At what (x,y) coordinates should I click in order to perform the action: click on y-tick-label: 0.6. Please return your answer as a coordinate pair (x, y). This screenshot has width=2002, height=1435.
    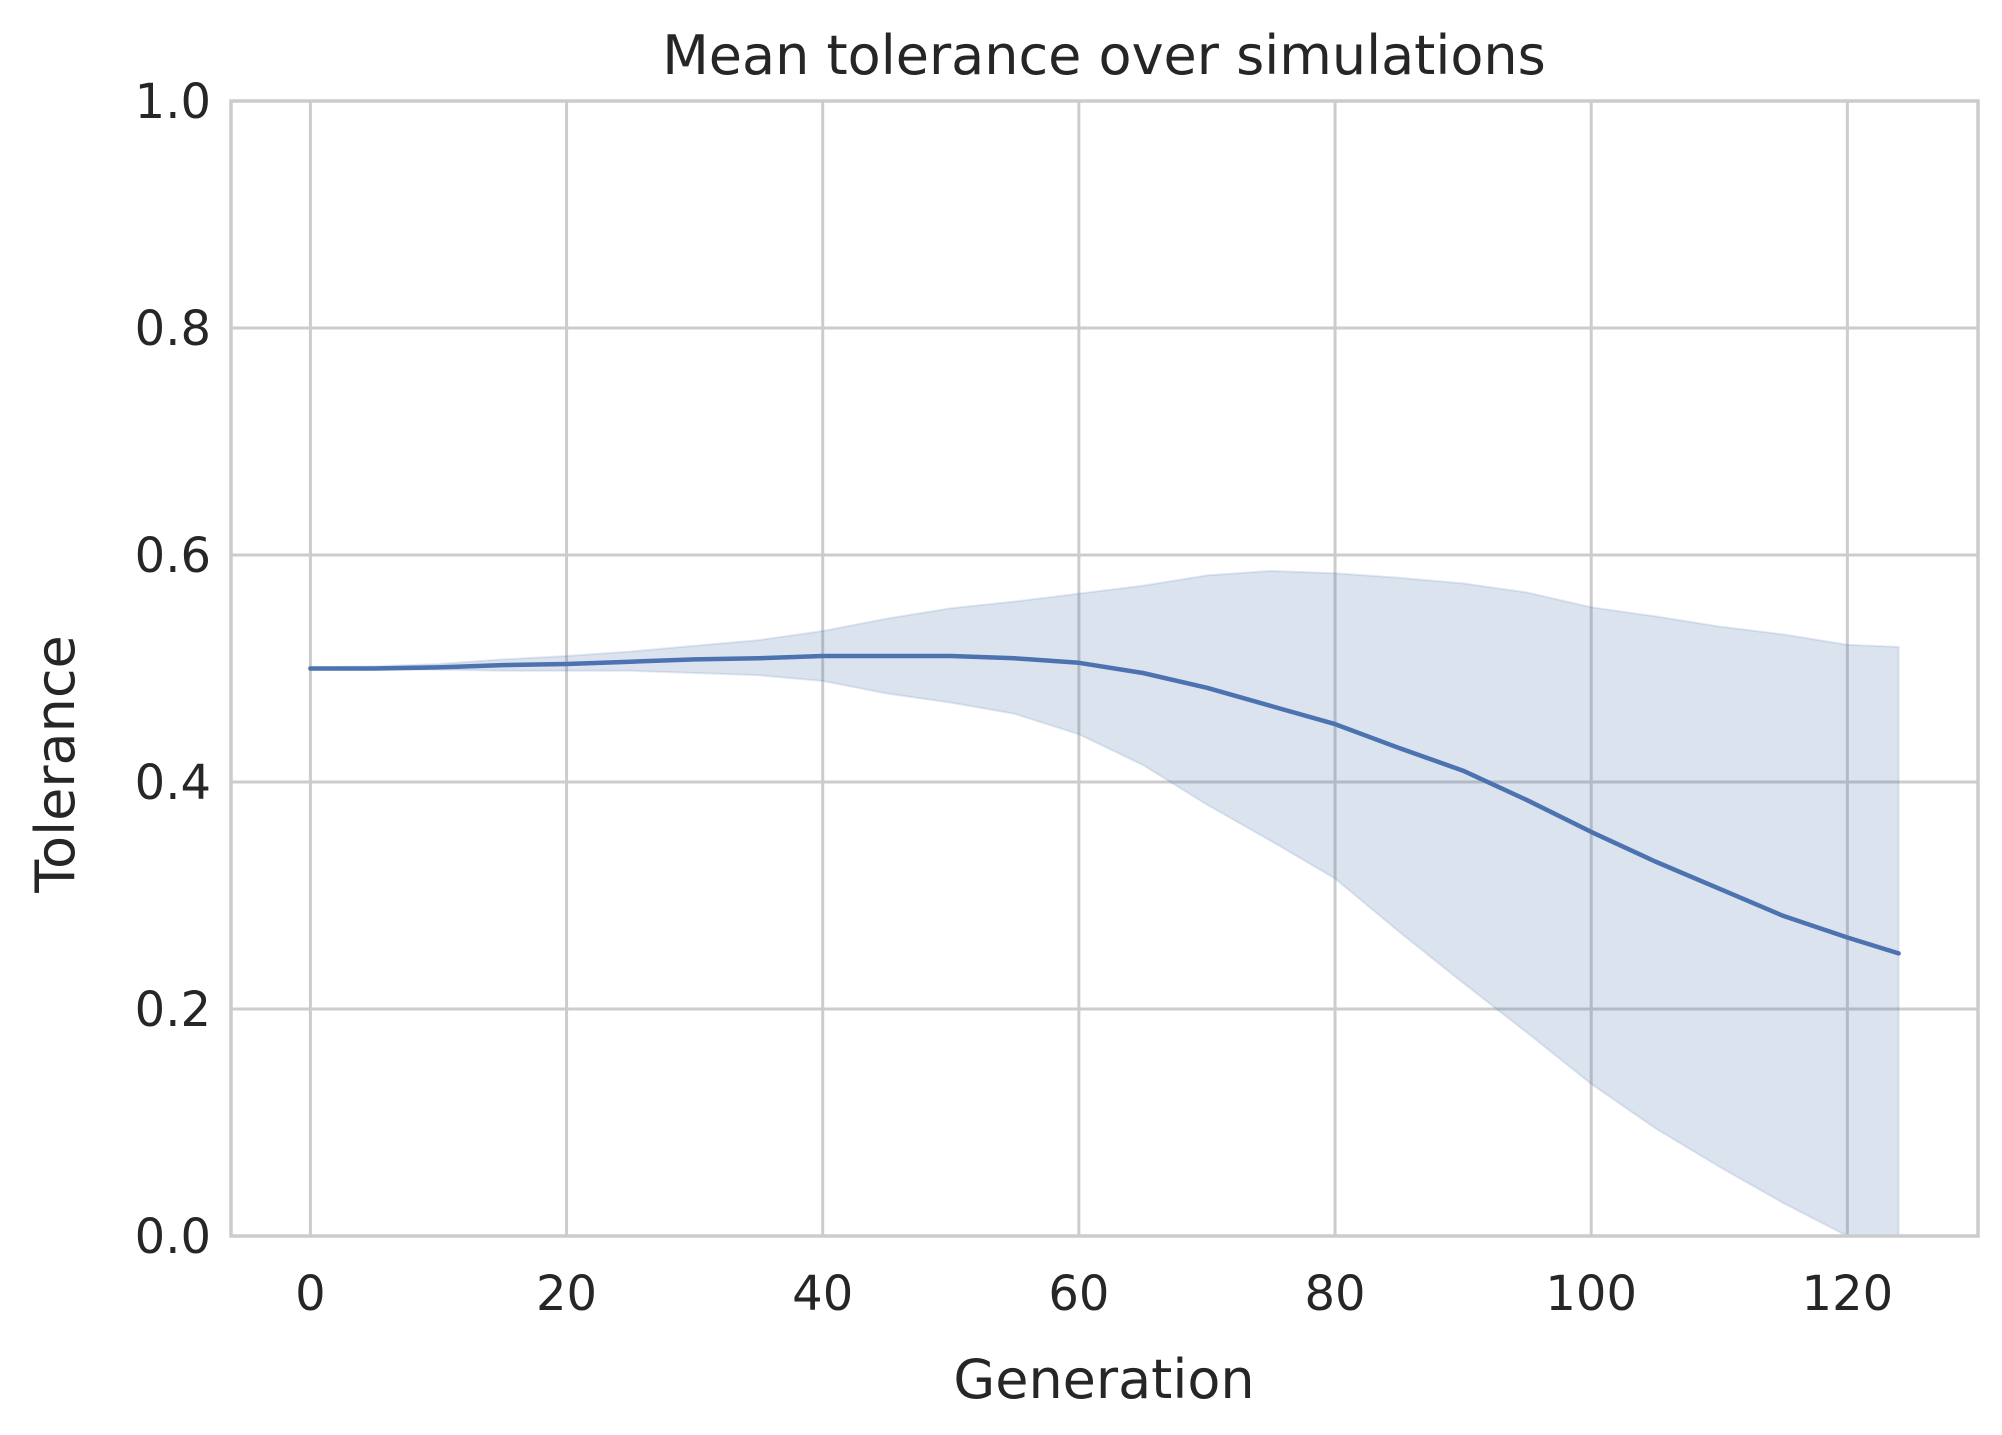
    Looking at the image, I should click on (173, 556).